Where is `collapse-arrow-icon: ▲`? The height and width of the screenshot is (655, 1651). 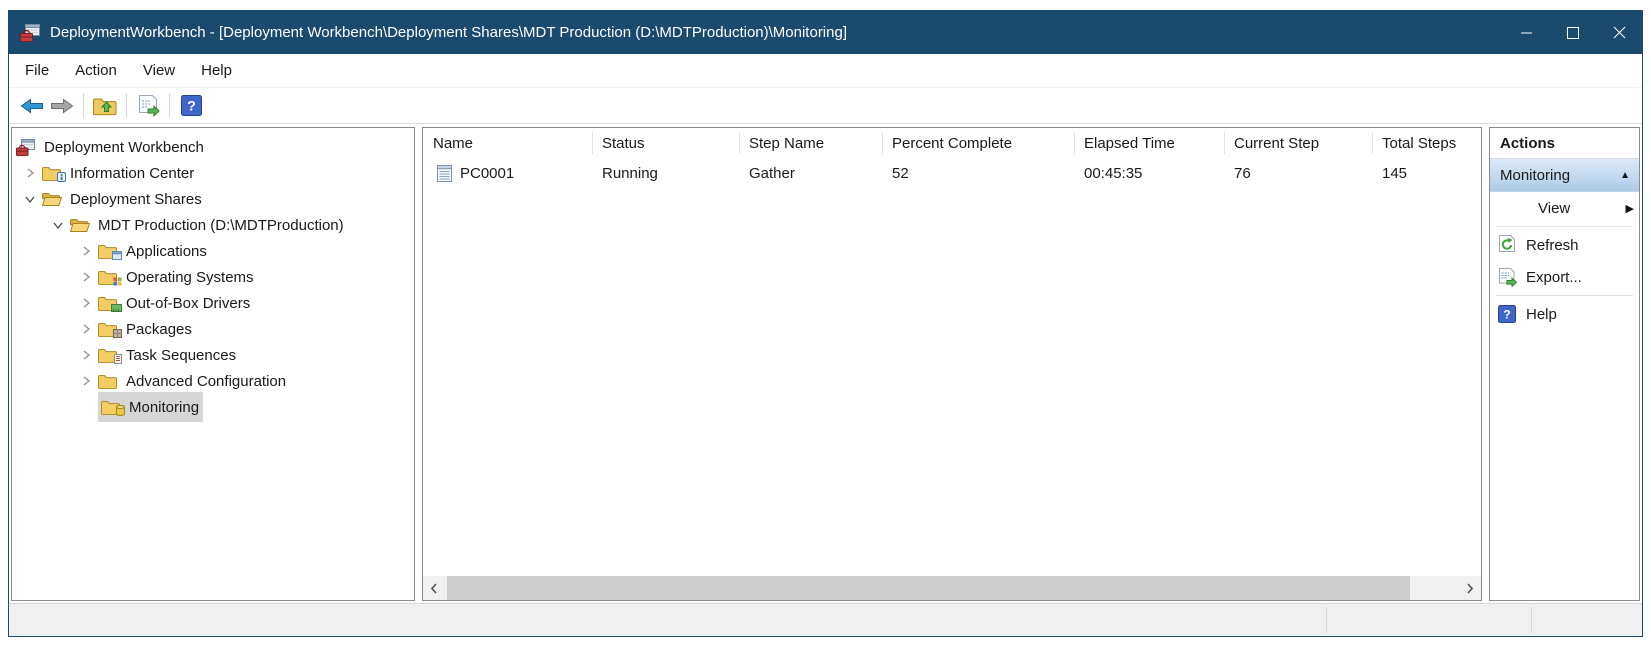 collapse-arrow-icon: ▲ is located at coordinates (1625, 175).